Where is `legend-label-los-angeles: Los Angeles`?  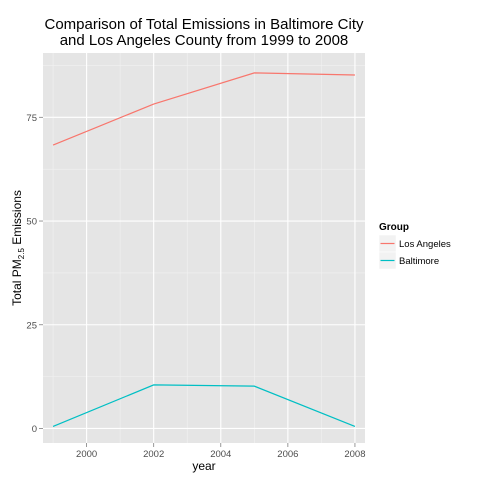 legend-label-los-angeles: Los Angeles is located at coordinates (425, 244).